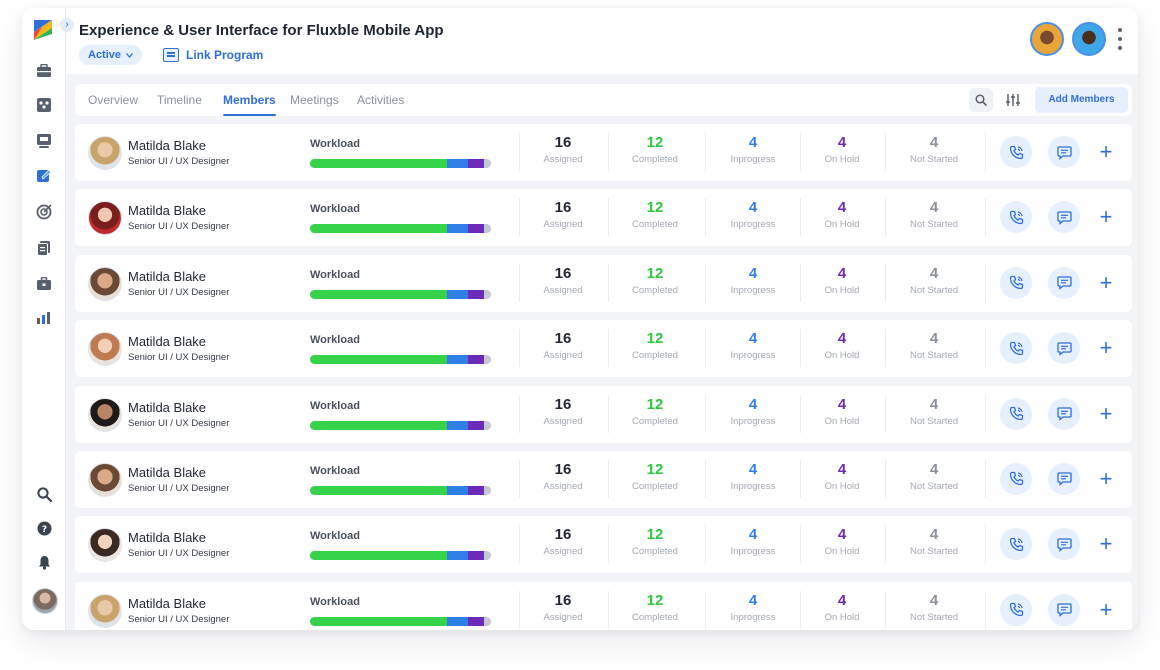  What do you see at coordinates (563, 552) in the screenshot?
I see `assigned-label: Assigned` at bounding box center [563, 552].